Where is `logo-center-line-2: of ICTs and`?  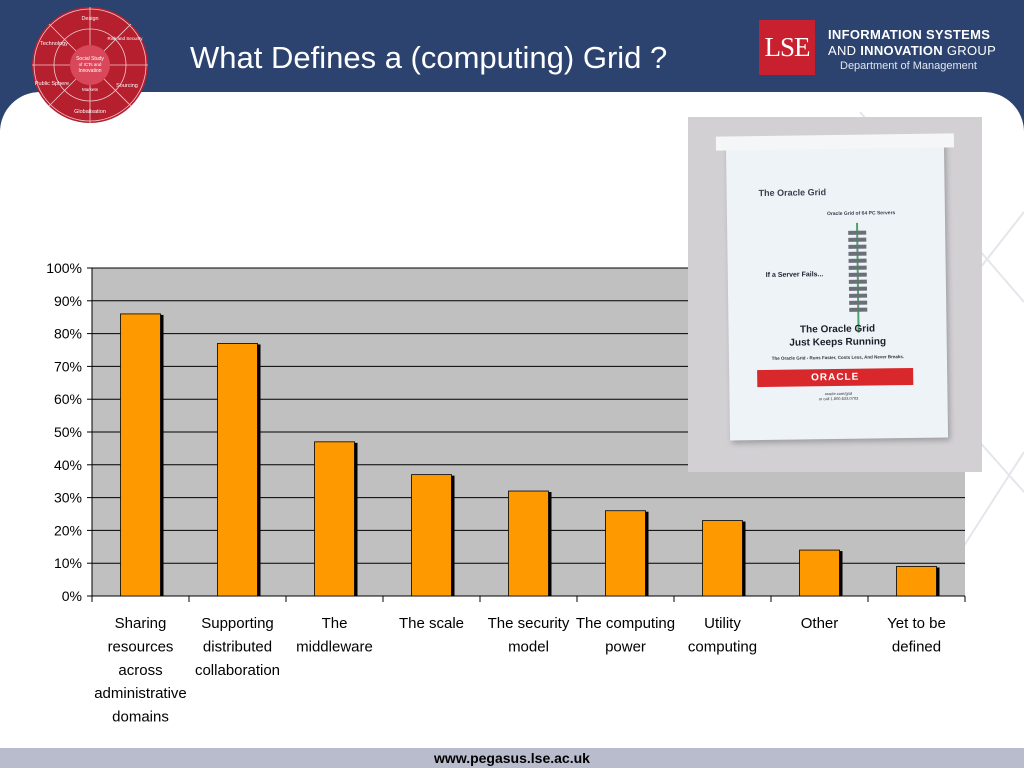 logo-center-line-2: of ICTs and is located at coordinates (90, 64).